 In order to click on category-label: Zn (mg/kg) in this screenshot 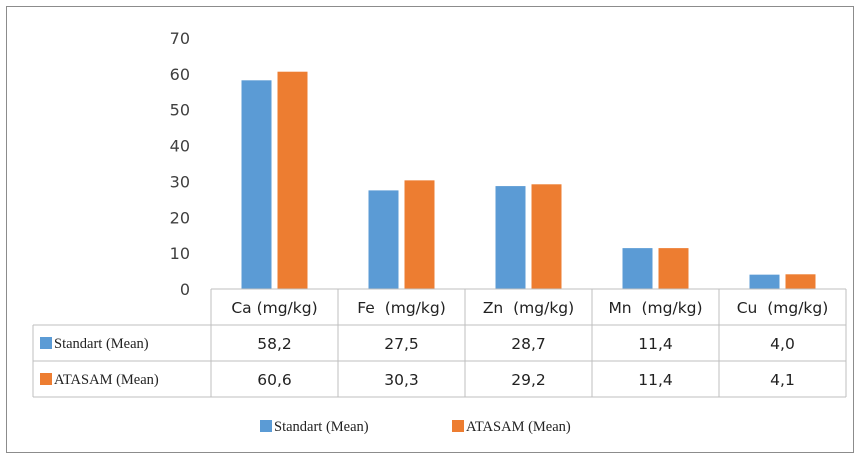, I will do `click(528, 308)`.